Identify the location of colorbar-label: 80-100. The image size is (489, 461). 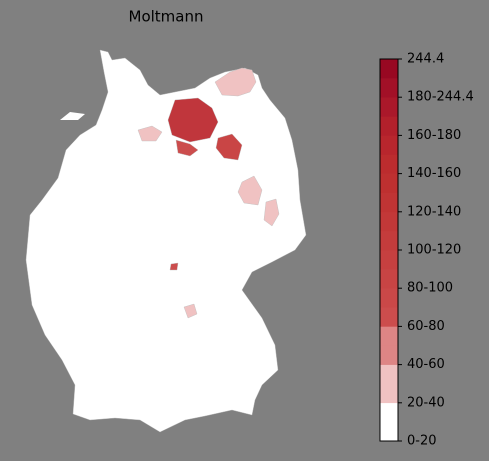
(430, 288).